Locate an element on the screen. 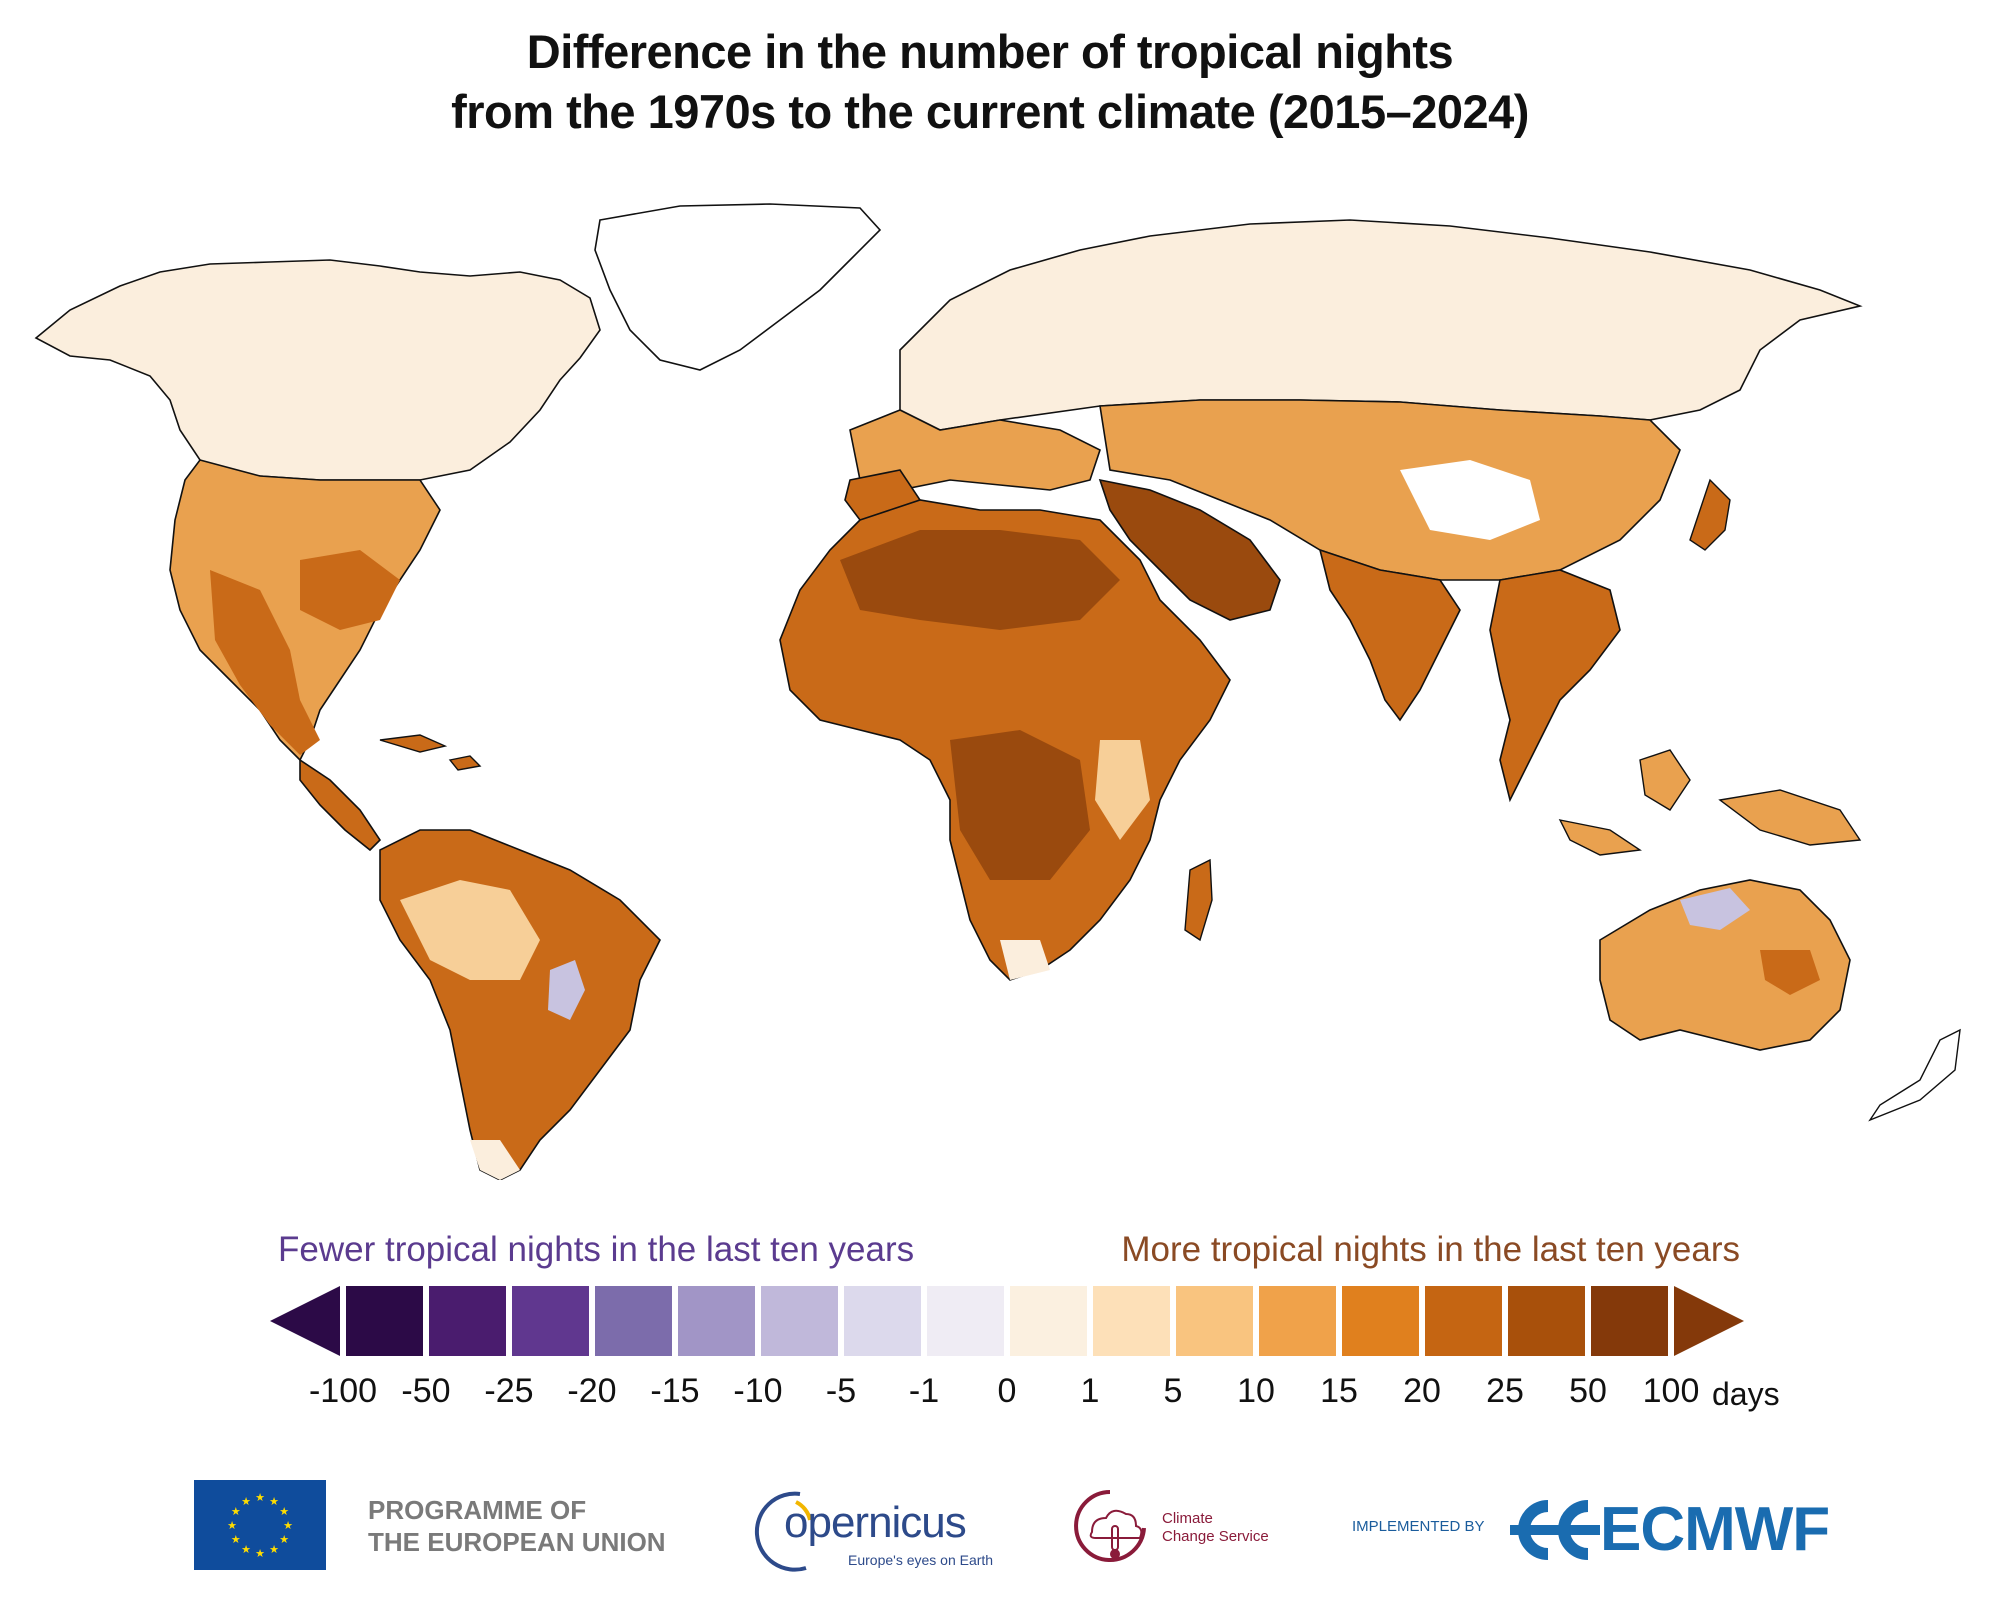  ecmwf-logo: ECMWF is located at coordinates (1685, 1530).